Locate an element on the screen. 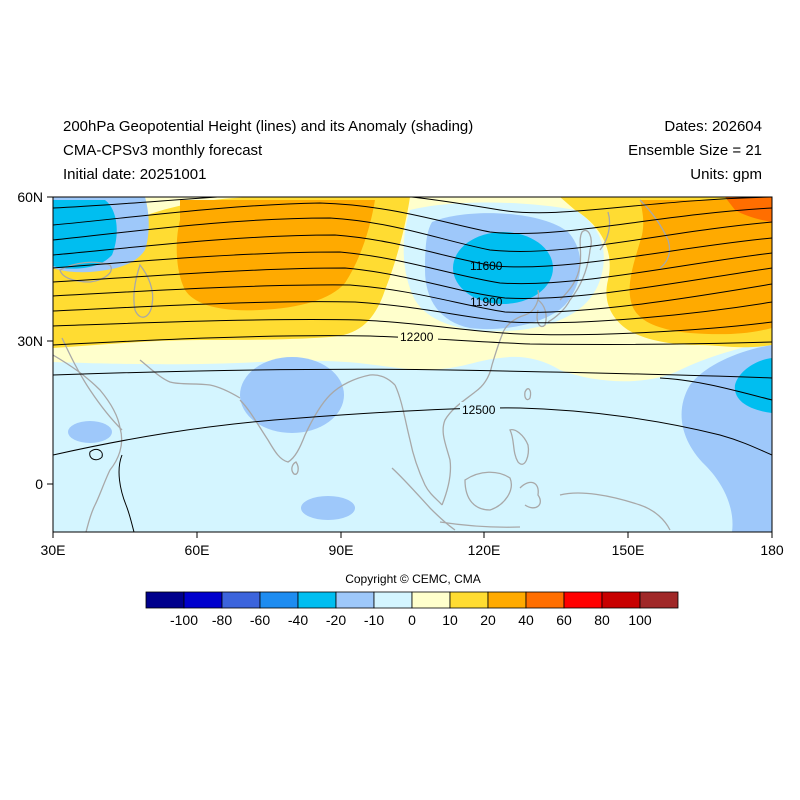  lon-tick-180: 180 is located at coordinates (772, 550).